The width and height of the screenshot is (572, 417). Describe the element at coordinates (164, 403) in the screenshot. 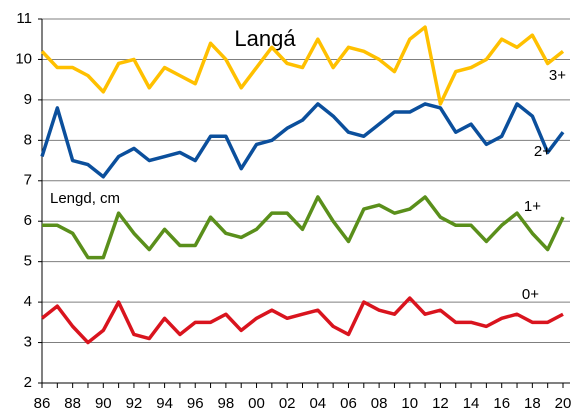

I see `x-tick-label: 94` at that location.